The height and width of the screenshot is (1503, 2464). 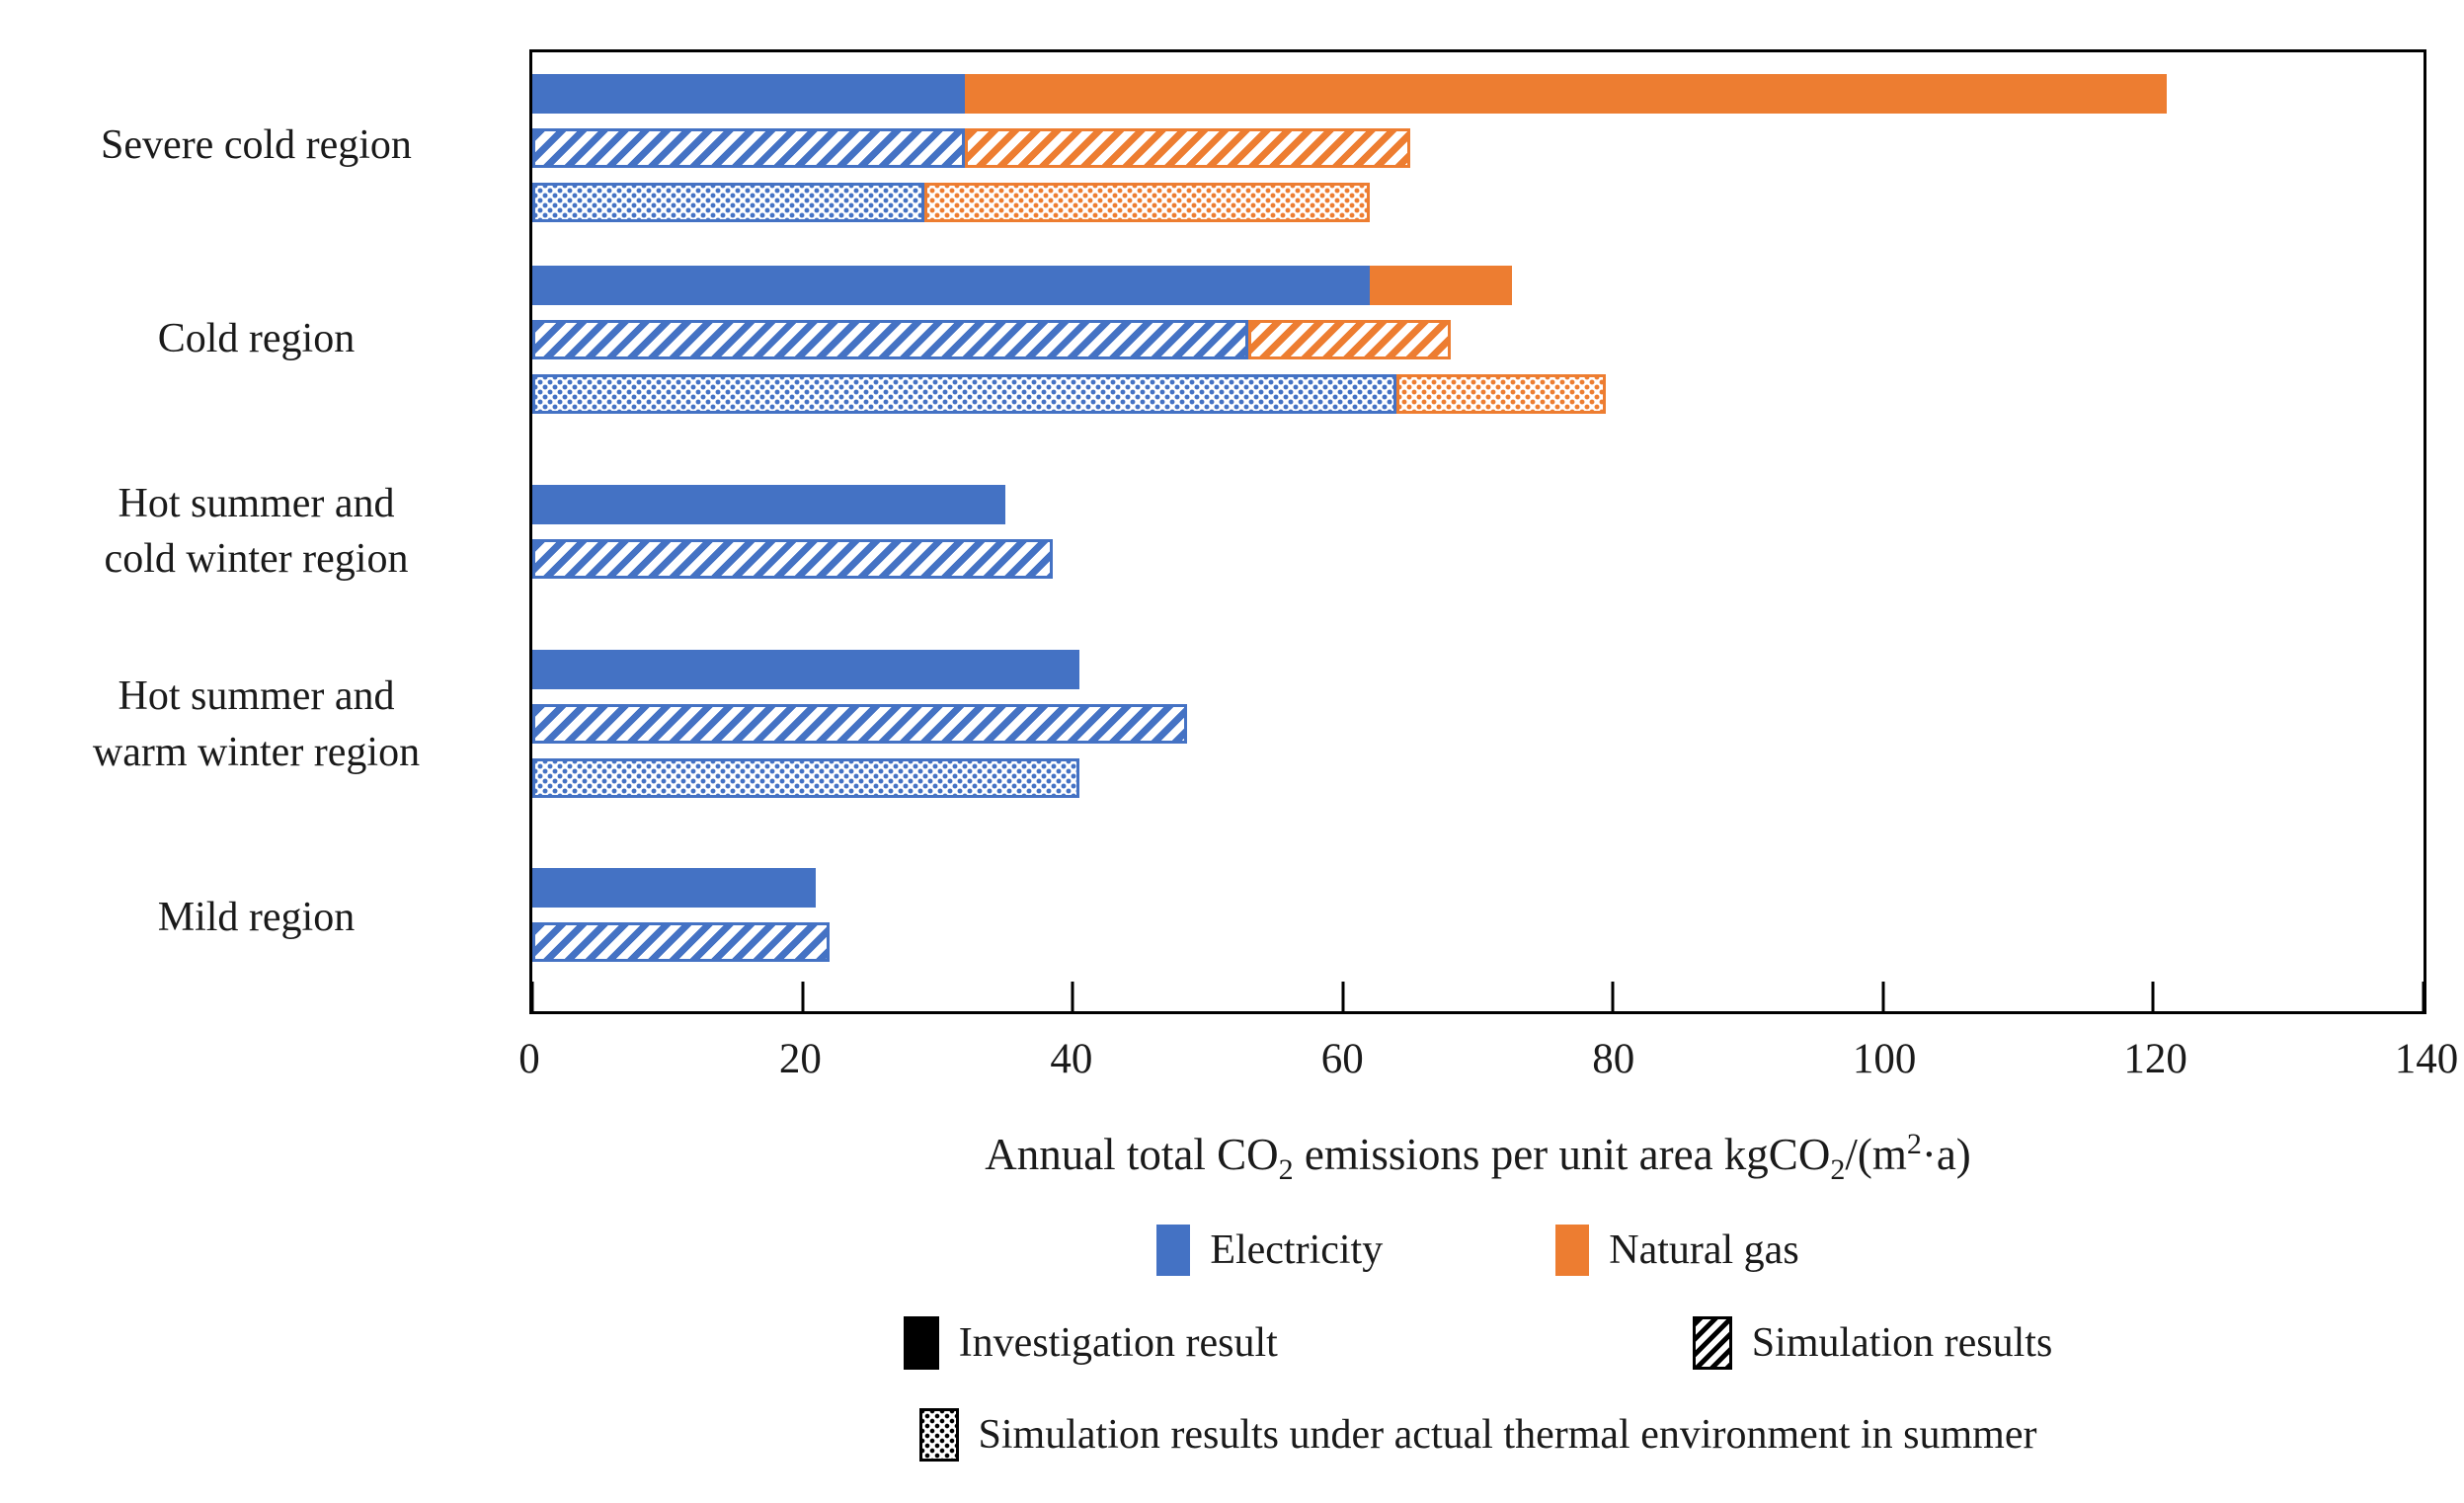 I want to click on investigation-swatch-icon, so click(x=921, y=1343).